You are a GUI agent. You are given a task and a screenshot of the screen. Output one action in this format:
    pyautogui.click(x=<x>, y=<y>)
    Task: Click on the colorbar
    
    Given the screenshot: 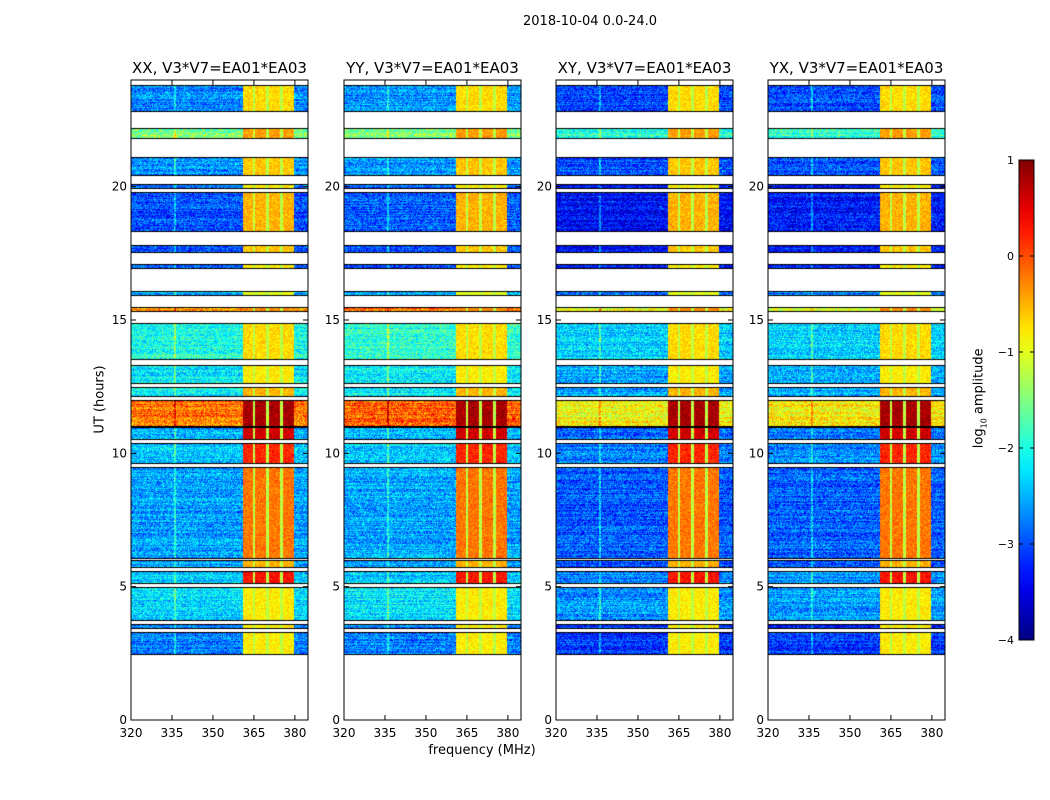 What is the action you would take?
    pyautogui.click(x=1026, y=400)
    